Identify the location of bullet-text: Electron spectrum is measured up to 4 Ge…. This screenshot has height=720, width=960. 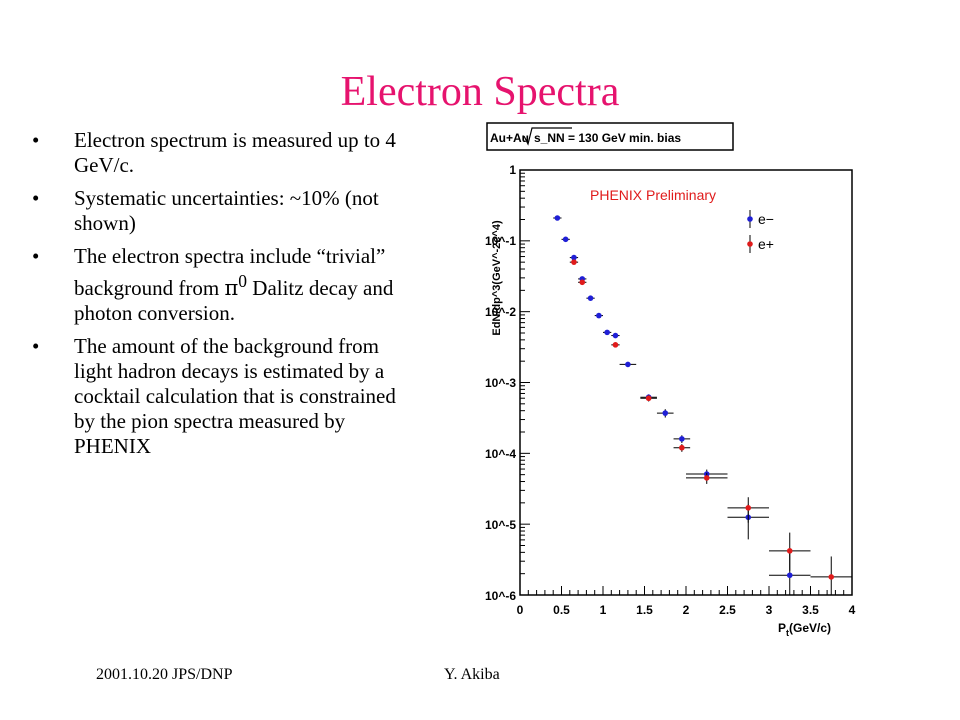
(235, 152).